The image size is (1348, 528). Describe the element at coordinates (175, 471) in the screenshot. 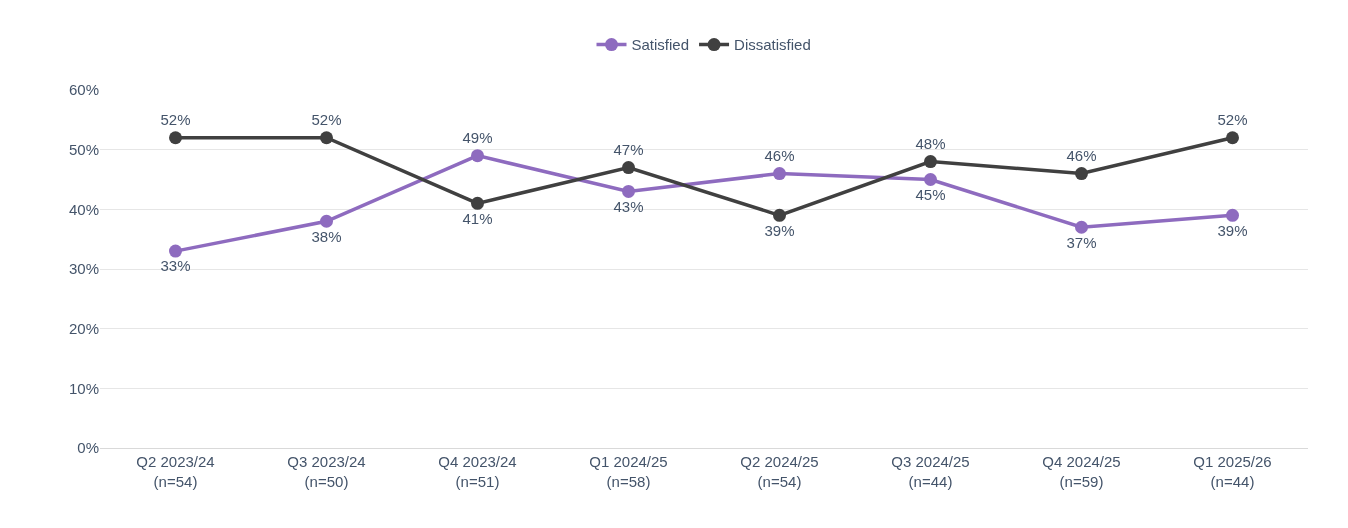

I see `x-tick-label: Q2 2023/24 (n=54)` at that location.